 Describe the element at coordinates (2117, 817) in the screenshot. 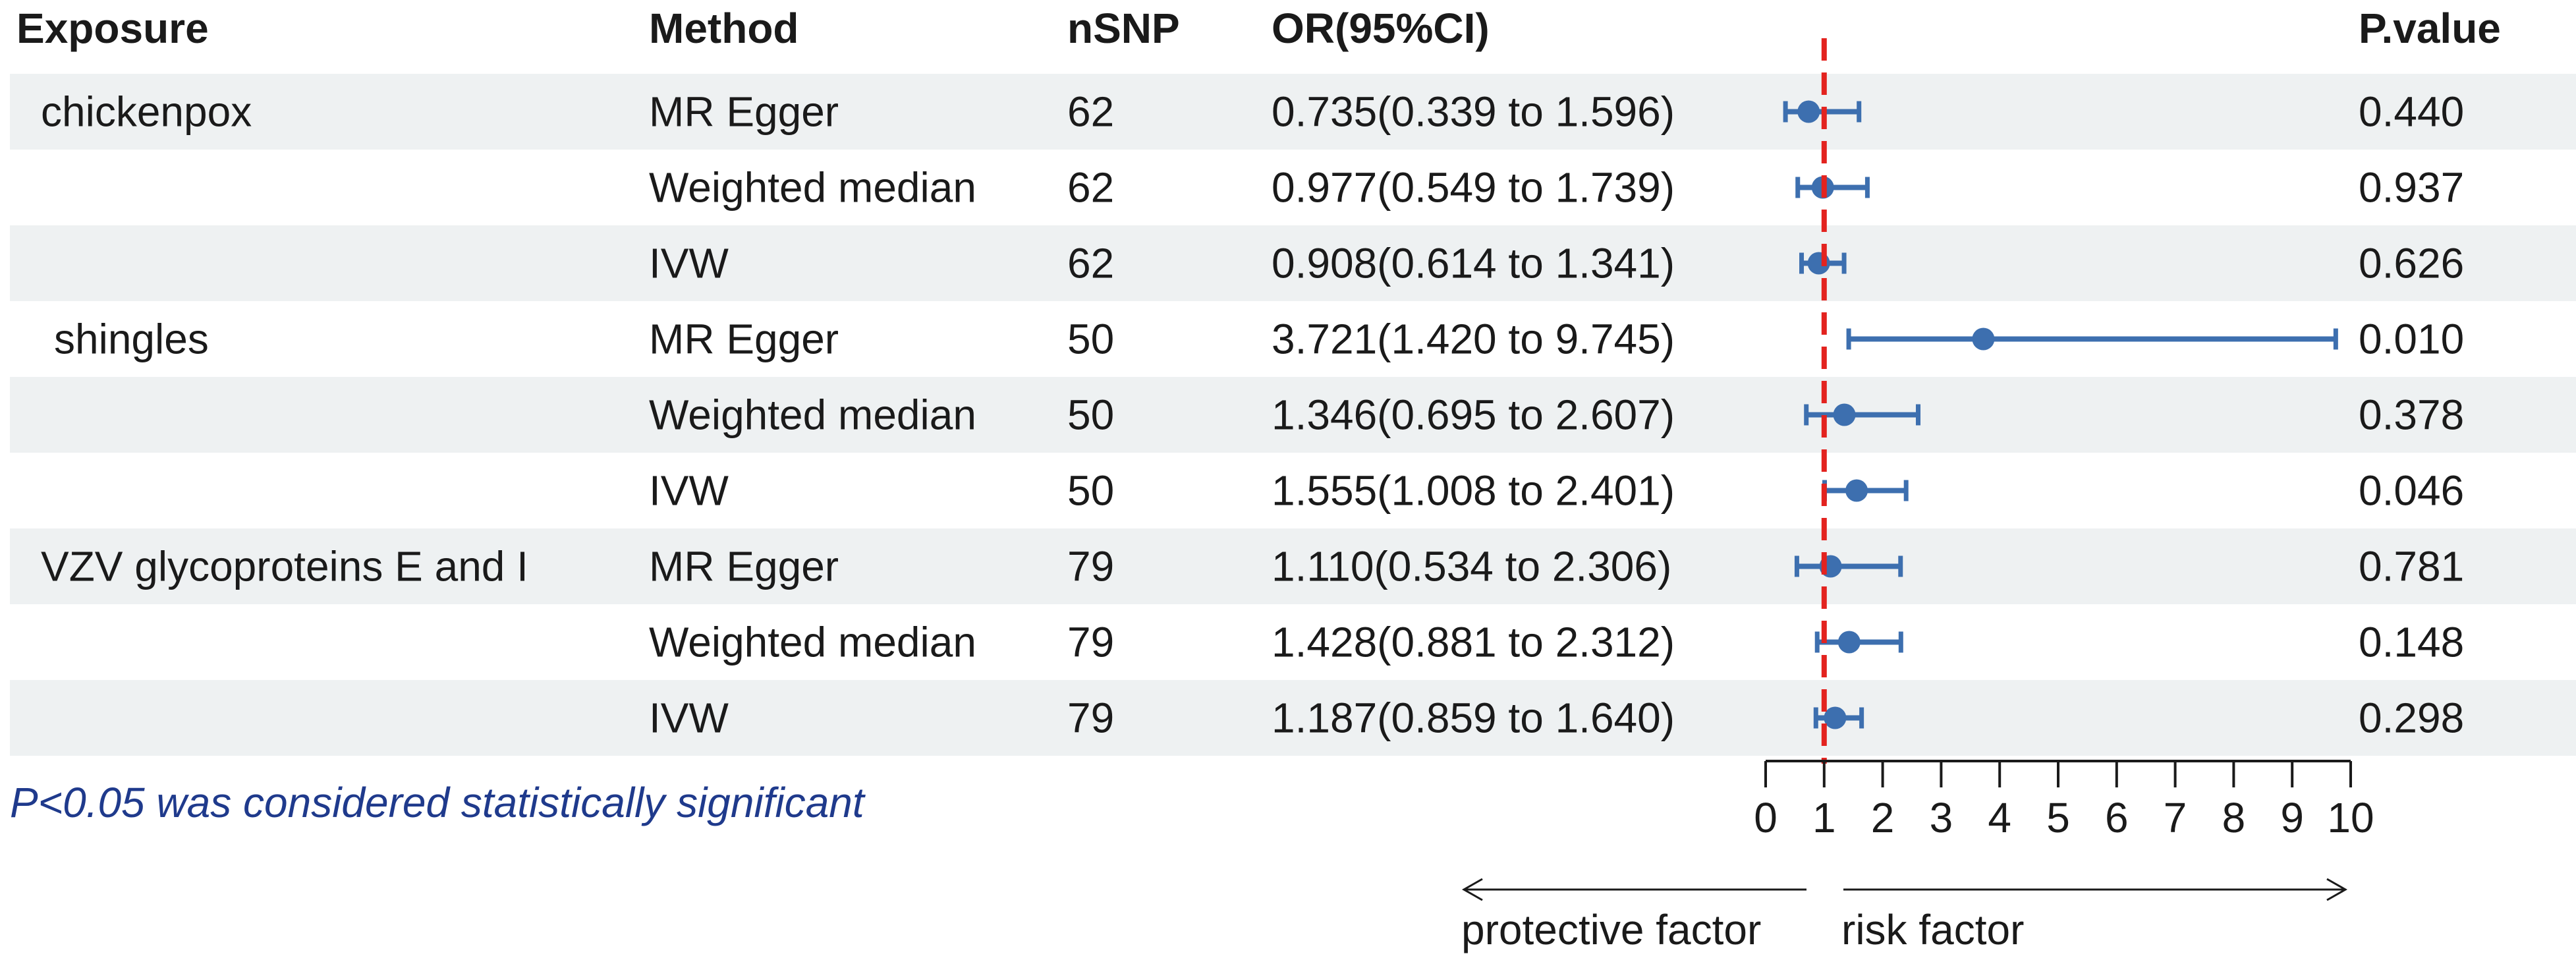

I see `tick-label: 6` at that location.